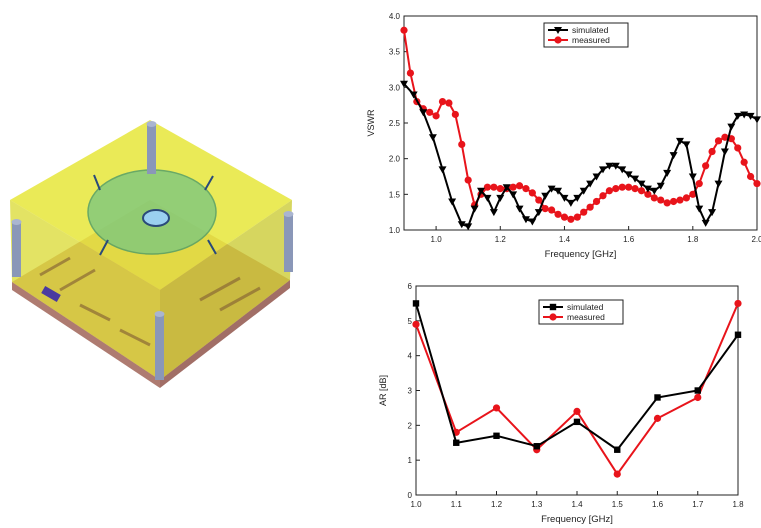  Describe the element at coordinates (698, 504) in the screenshot. I see `x-tick-label: 1.7` at that location.